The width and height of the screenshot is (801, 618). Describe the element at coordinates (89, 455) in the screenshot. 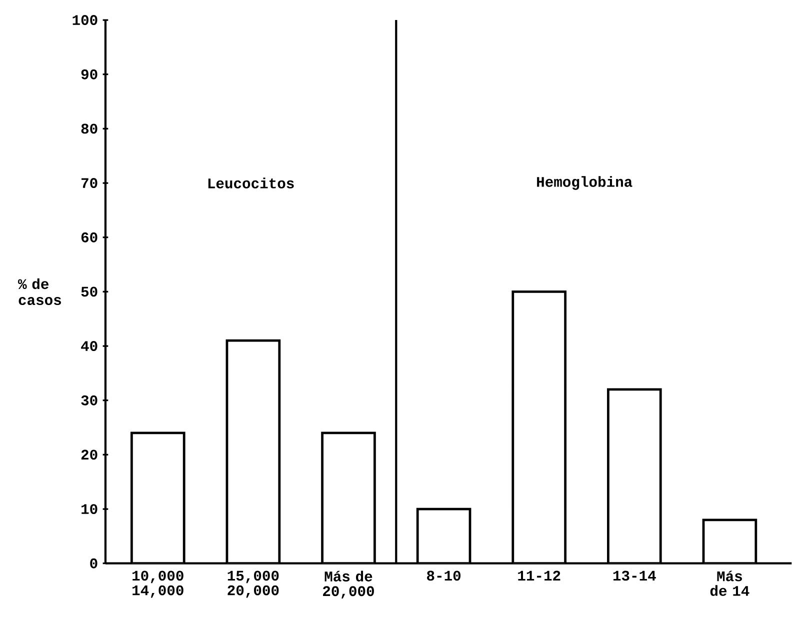

I see `y-tick-label: 20` at that location.